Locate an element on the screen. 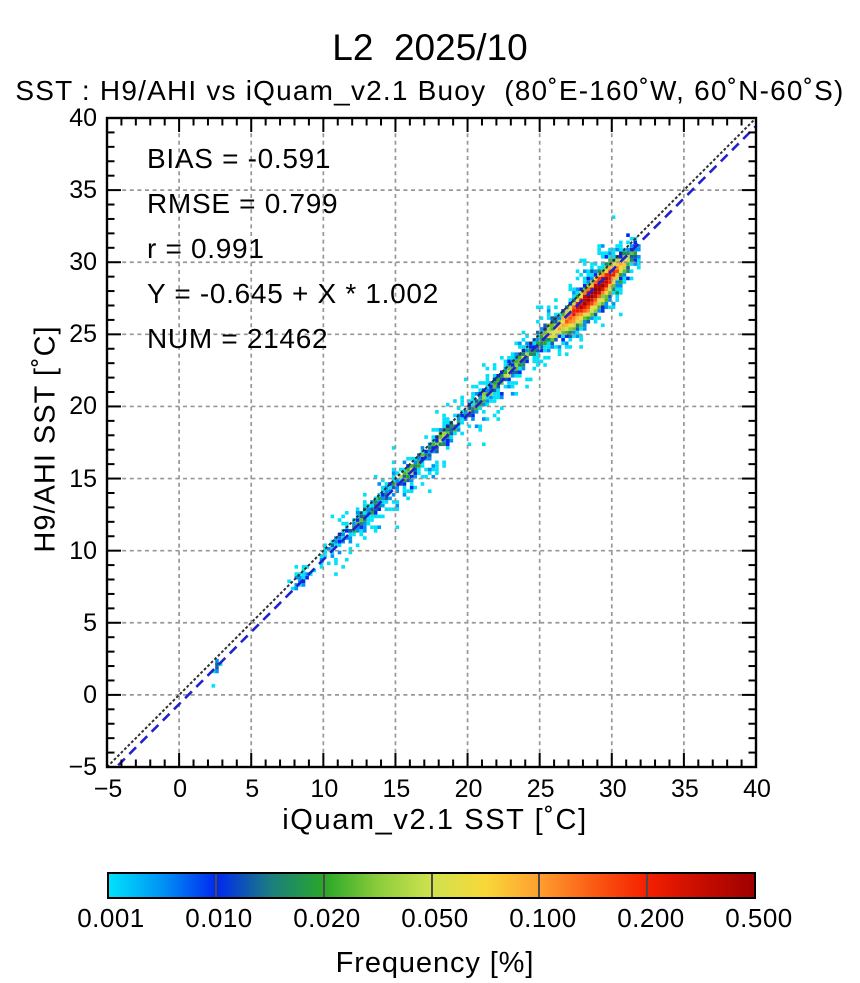 This screenshot has height=983, width=860. y-tick-label: 15 is located at coordinates (83, 478).